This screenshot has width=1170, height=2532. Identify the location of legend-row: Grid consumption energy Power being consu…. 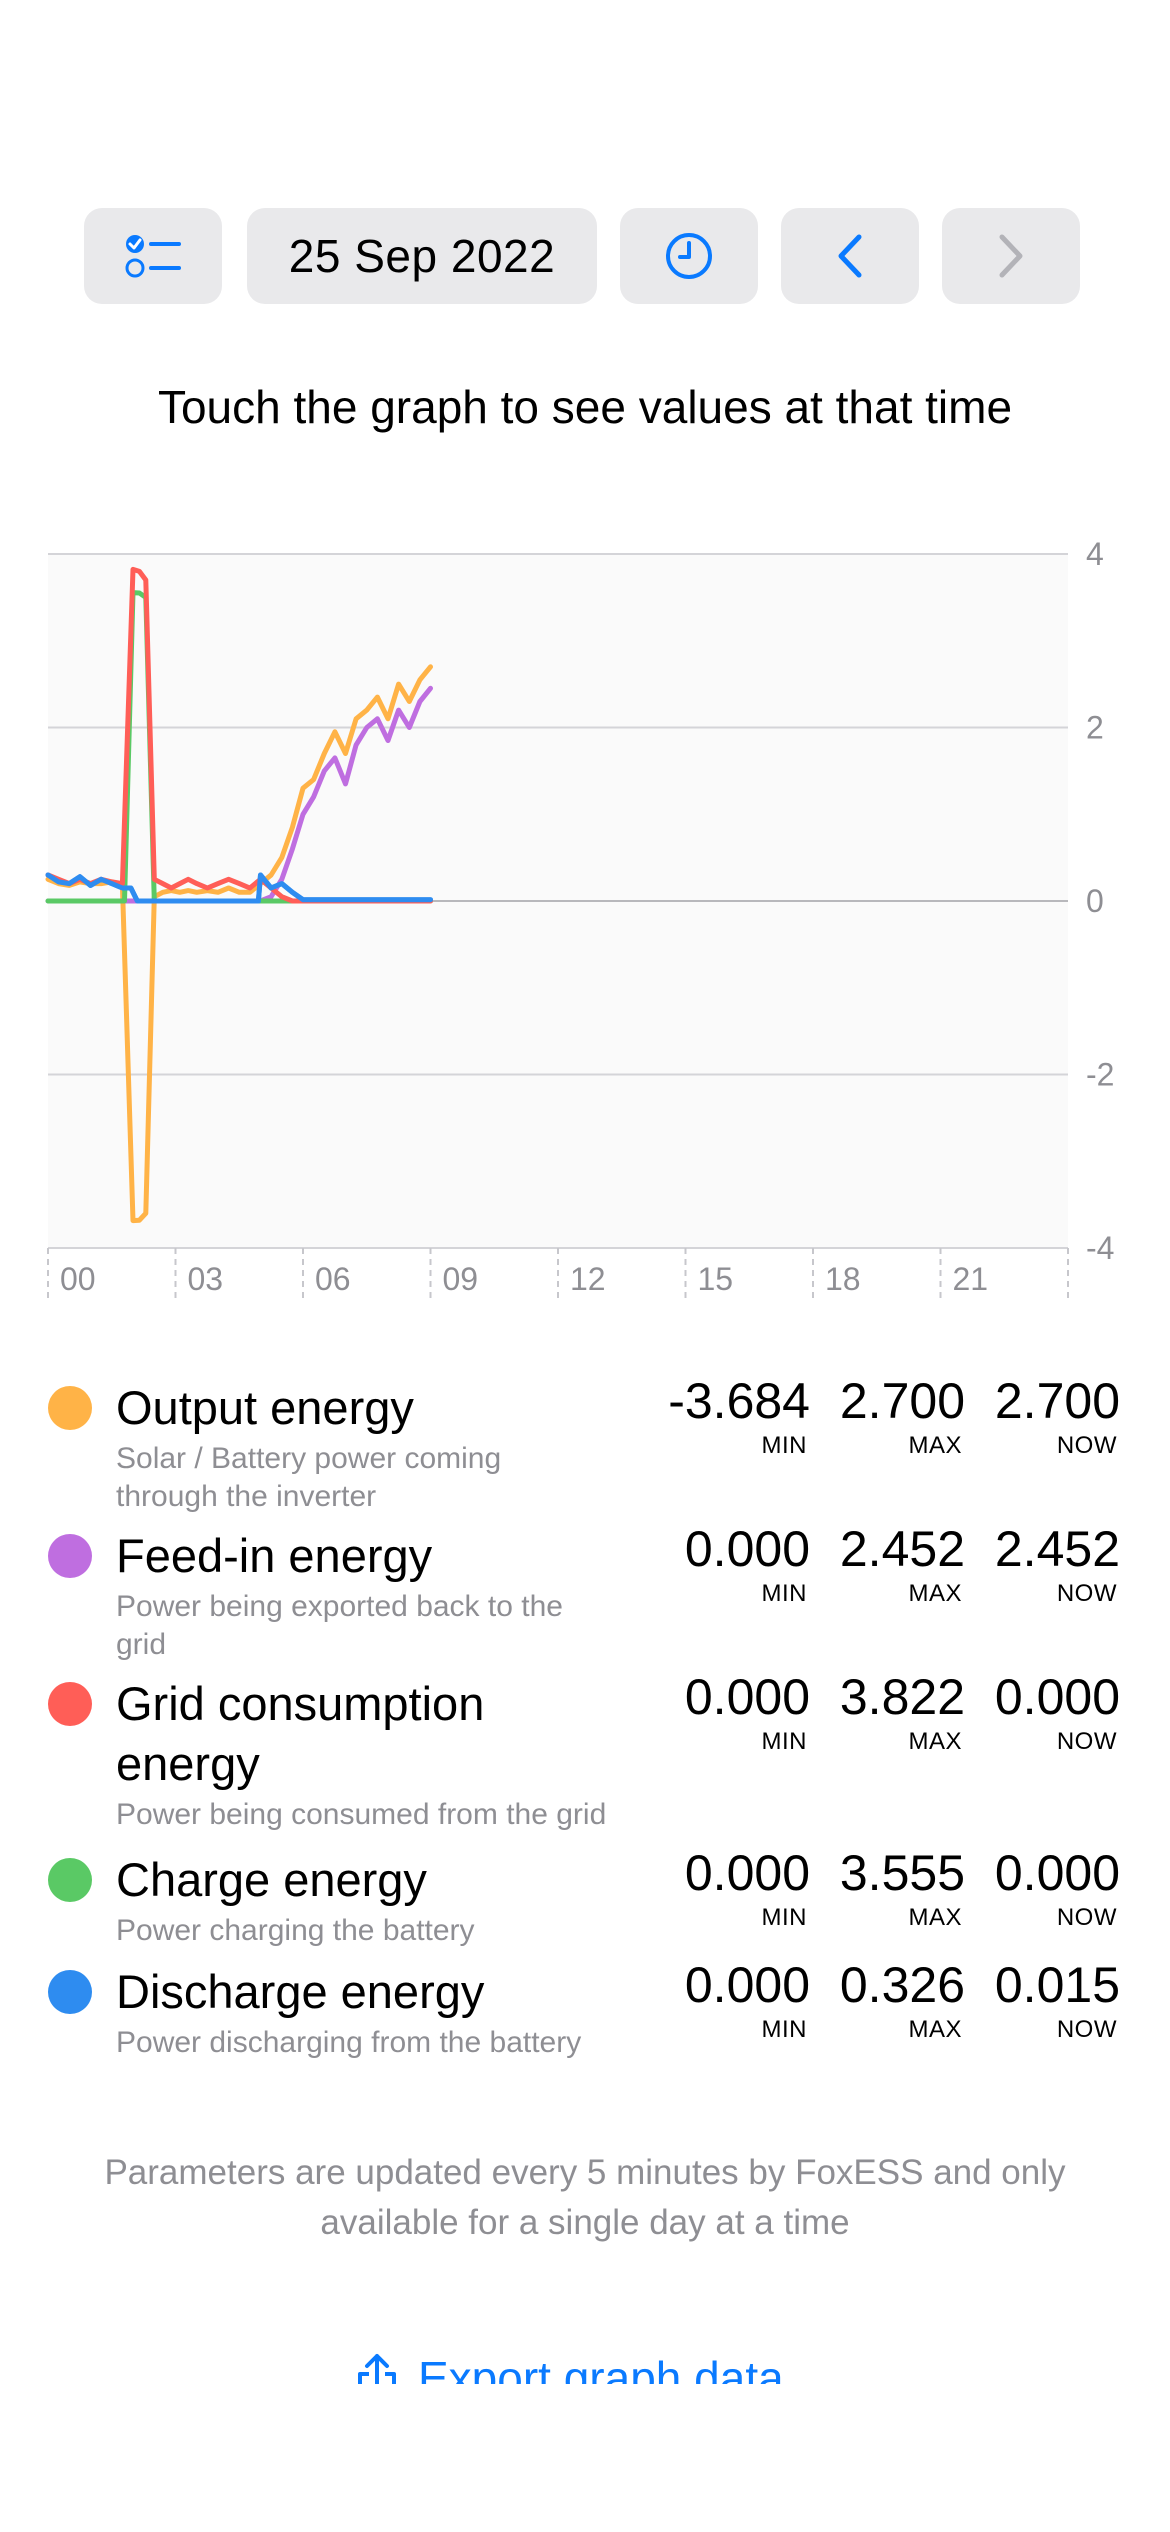
(585, 1736).